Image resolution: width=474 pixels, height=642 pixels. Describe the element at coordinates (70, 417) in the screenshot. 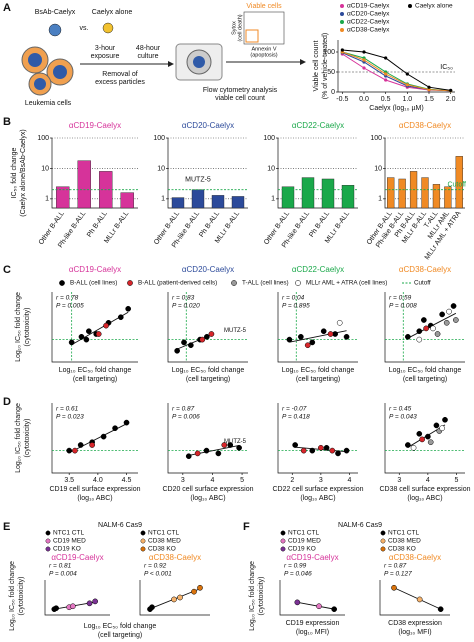

I see `stat-label: P = 0.023` at that location.